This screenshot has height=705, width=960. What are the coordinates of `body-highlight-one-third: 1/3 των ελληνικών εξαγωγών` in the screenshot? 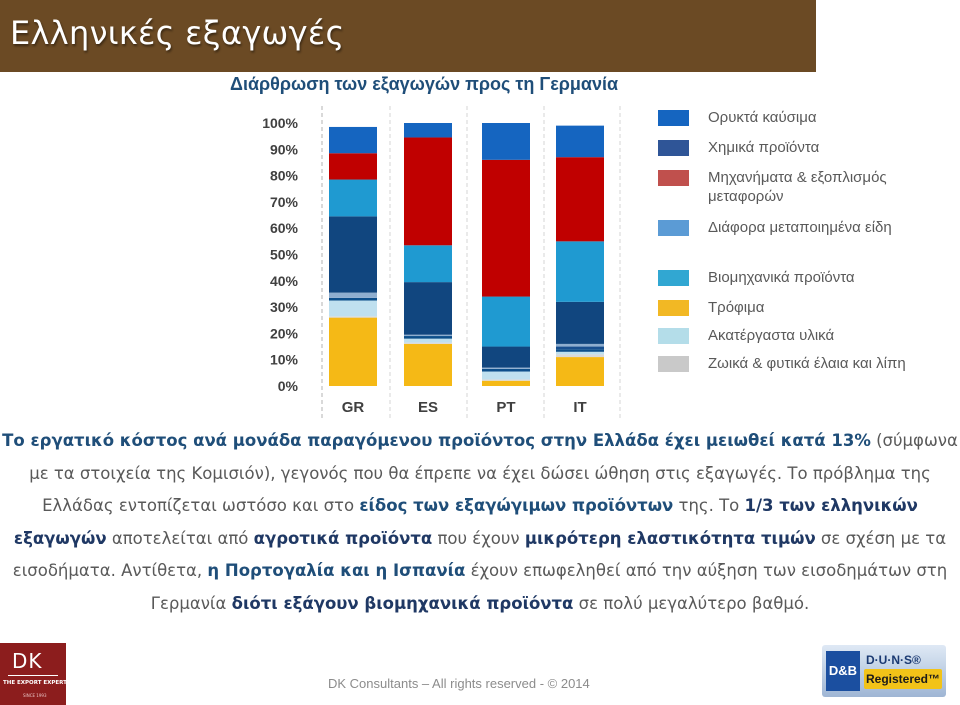 It's located at (465, 522).